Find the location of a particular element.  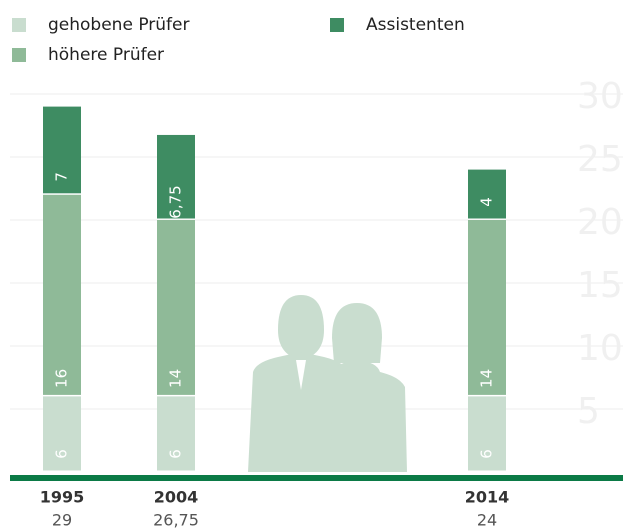

y-tick-label: 30 is located at coordinates (600, 96).